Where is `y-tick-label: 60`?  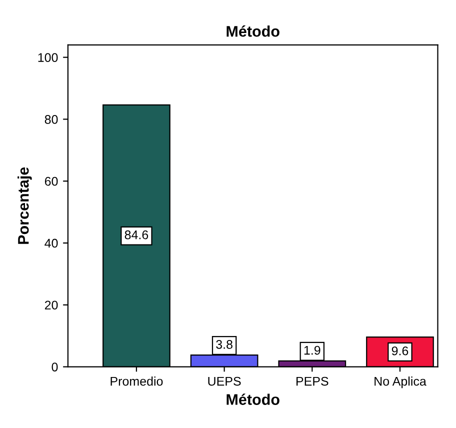 y-tick-label: 60 is located at coordinates (51, 181).